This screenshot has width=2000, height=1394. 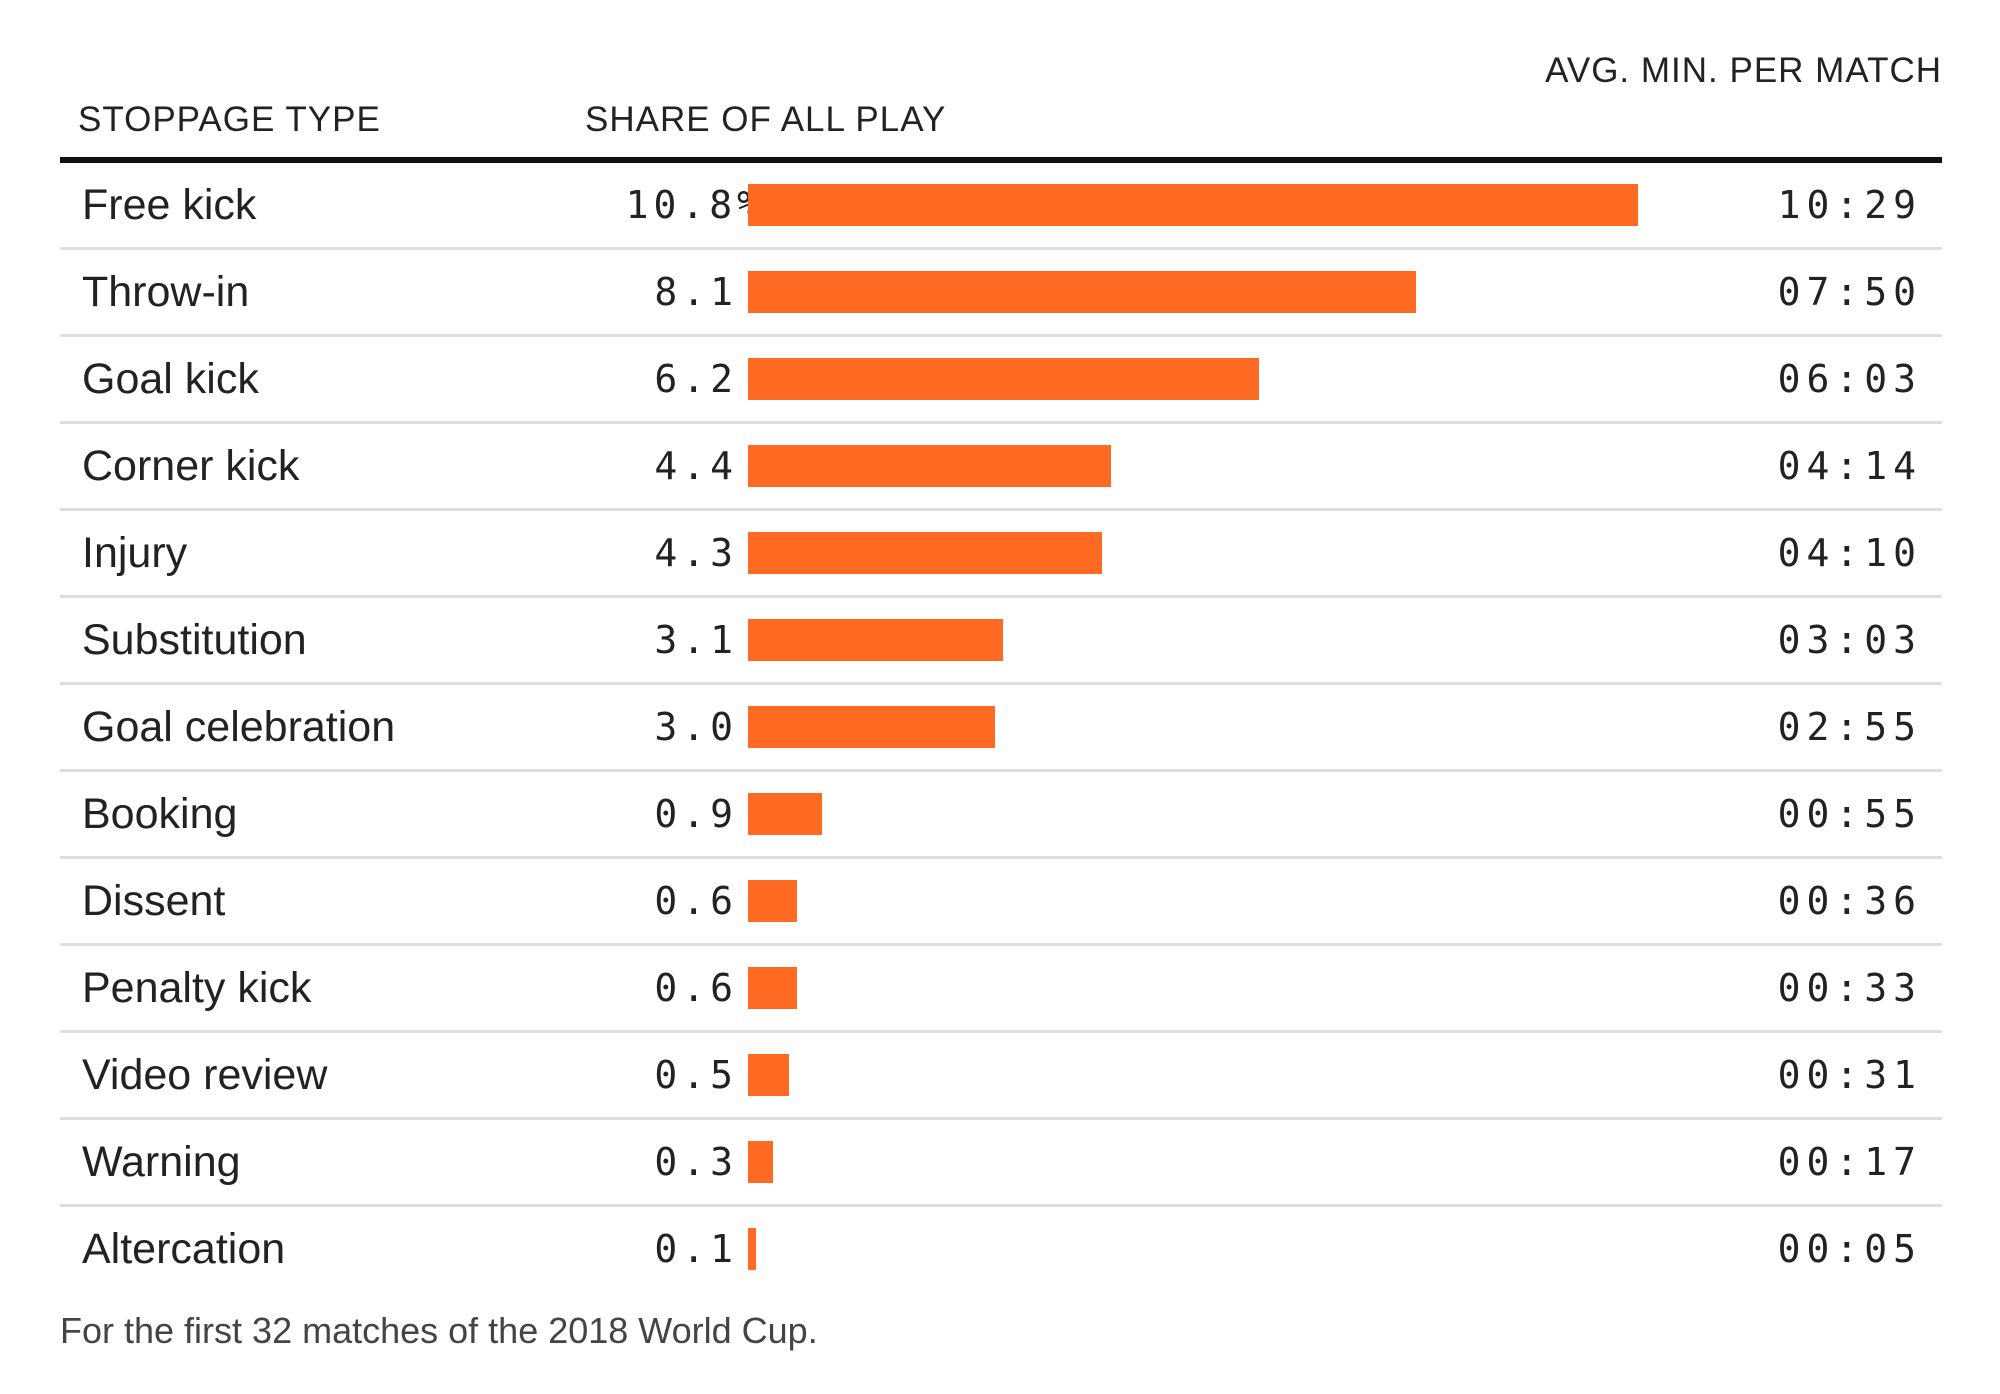 I want to click on avg-min-per-match-value: 00:36, so click(x=1849, y=901).